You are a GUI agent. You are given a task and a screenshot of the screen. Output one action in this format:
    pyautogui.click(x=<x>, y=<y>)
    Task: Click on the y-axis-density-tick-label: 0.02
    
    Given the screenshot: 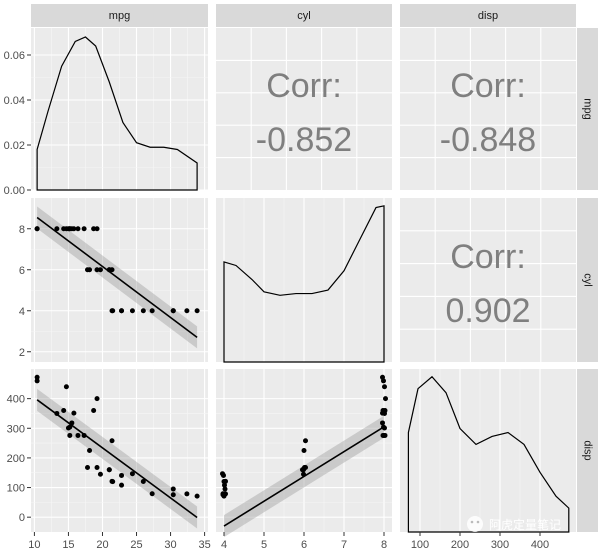 What is the action you would take?
    pyautogui.click(x=14, y=146)
    